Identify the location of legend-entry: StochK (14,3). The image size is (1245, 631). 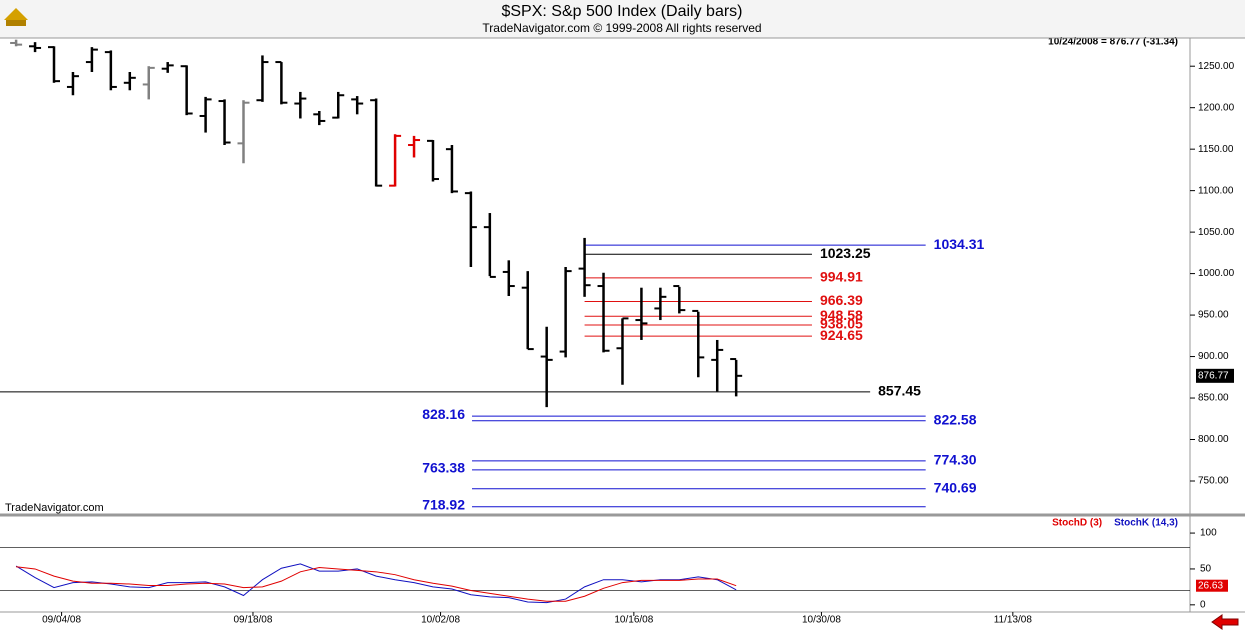
(1146, 523).